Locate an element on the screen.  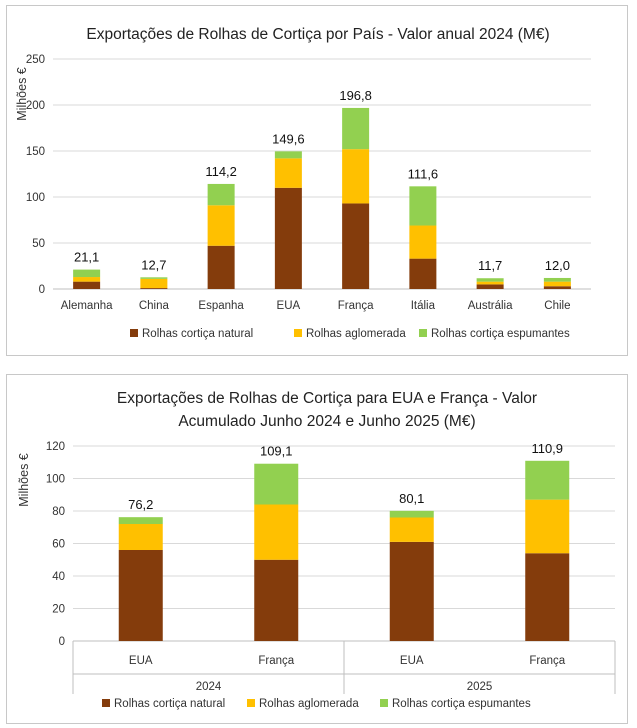
y-tick-label: 50 is located at coordinates (38, 244).